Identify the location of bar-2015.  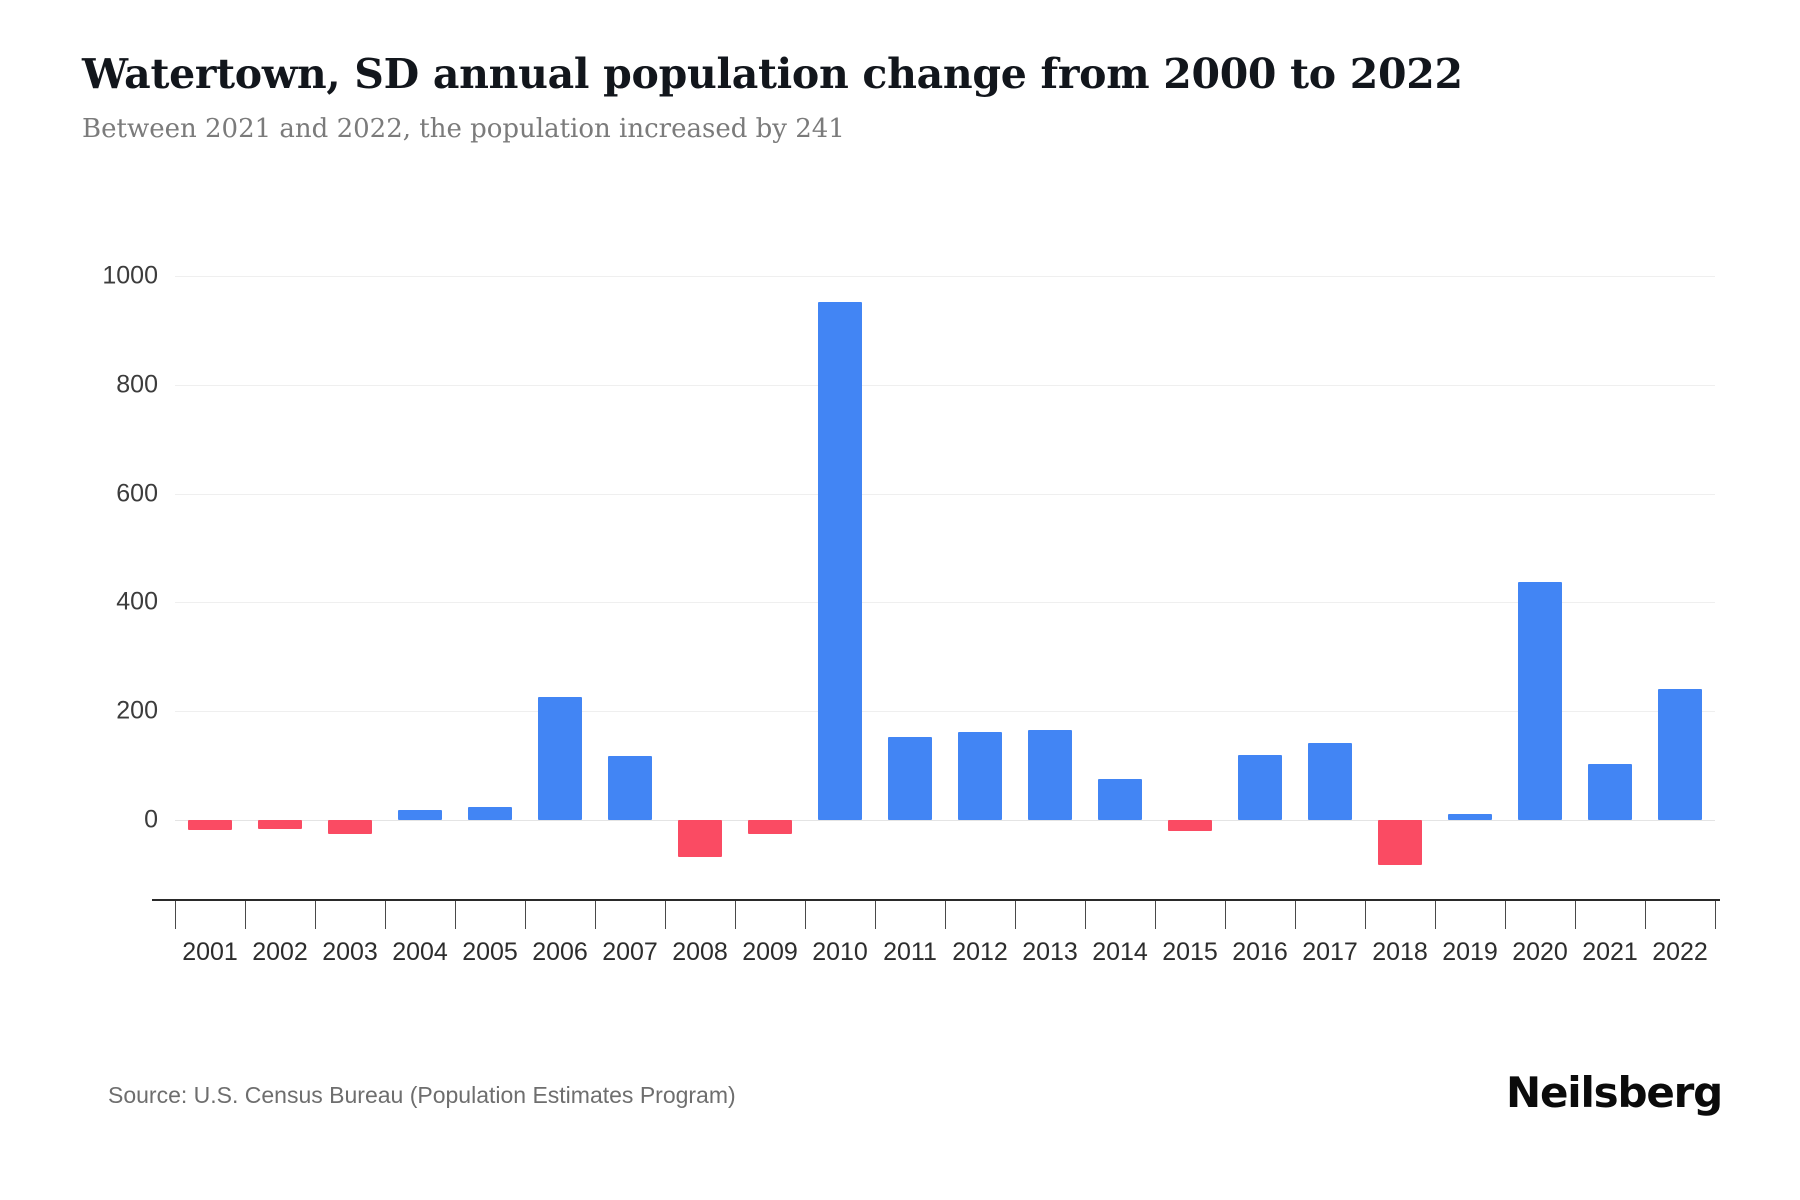
(1190, 826).